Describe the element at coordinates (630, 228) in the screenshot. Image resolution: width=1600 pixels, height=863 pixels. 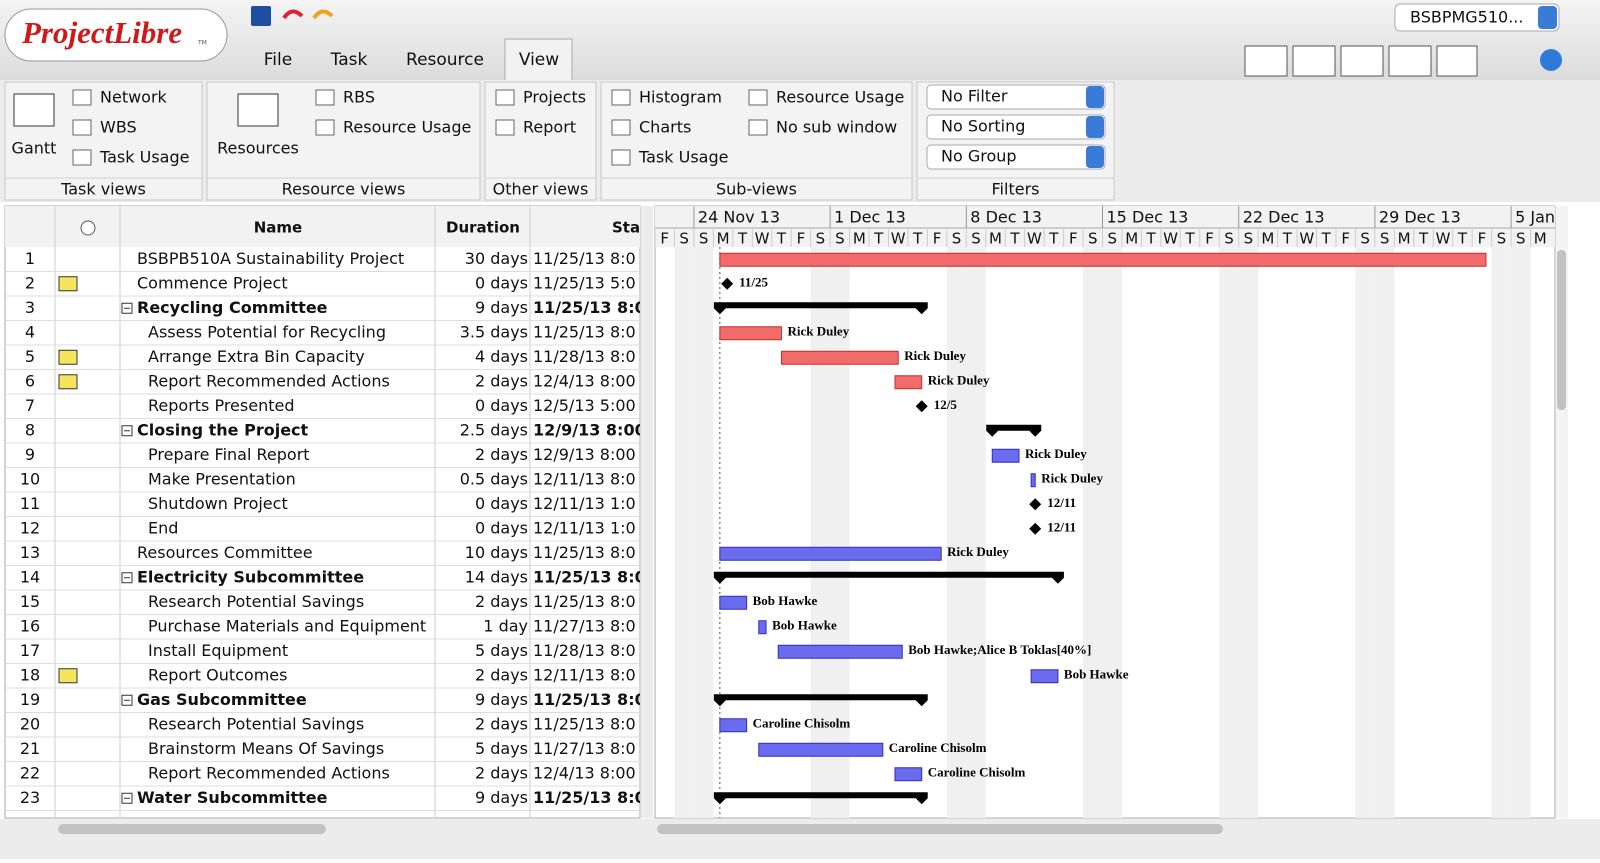
I see `column-header: Star` at that location.